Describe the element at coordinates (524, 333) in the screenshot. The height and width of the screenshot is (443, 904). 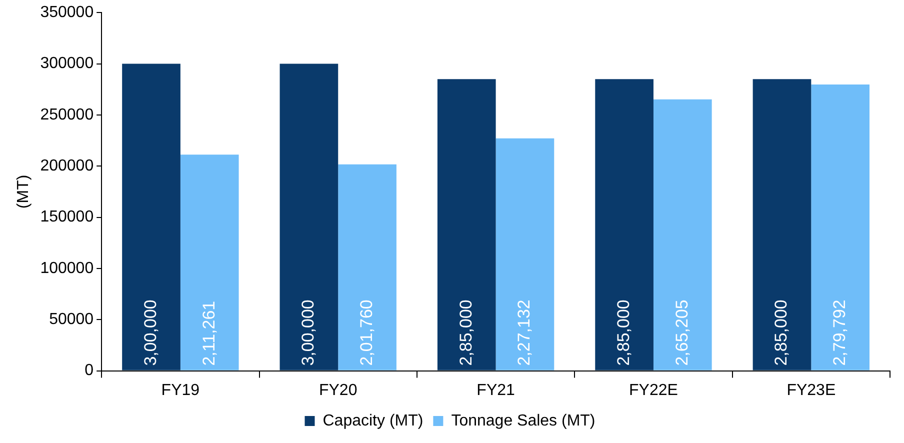
I see `data-label: 2,27,132` at that location.